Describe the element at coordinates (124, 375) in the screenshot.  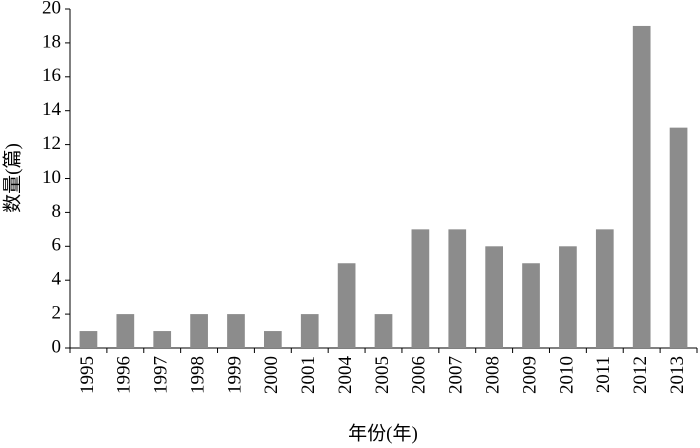
I see `x-tick-label: 1996` at that location.